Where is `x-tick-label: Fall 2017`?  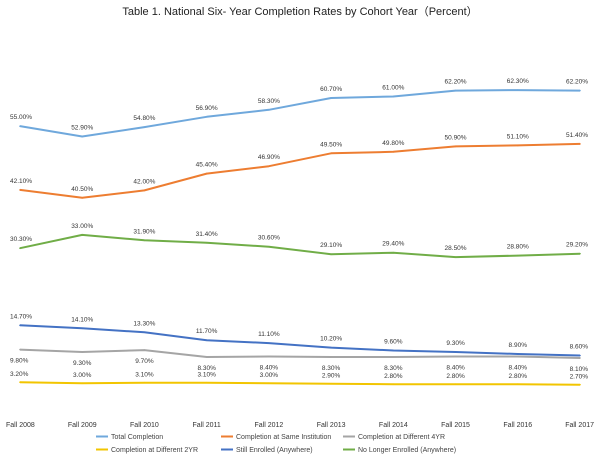 x-tick-label: Fall 2017 is located at coordinates (579, 425).